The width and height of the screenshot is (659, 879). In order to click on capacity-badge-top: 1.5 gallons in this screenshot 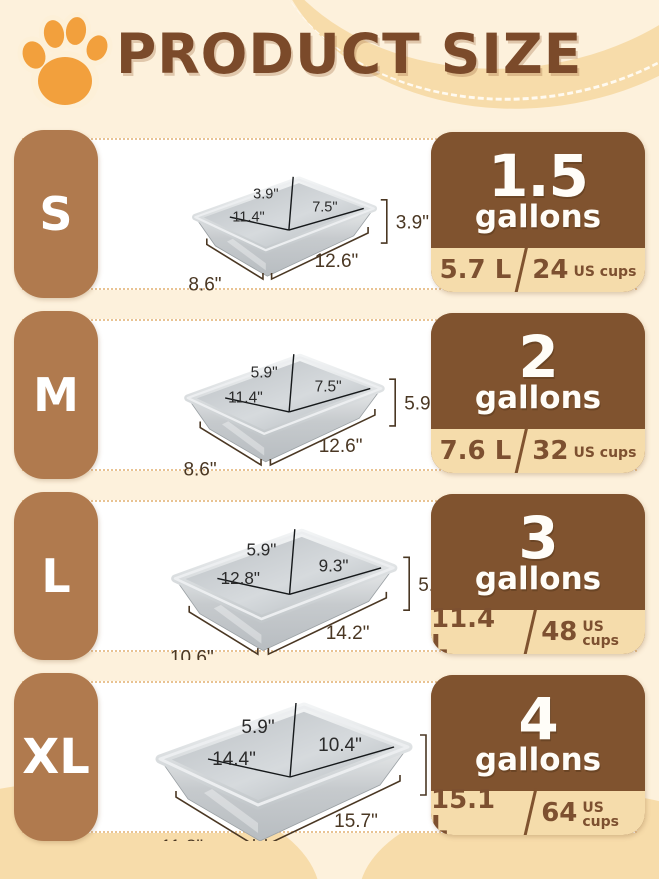, I will do `click(538, 190)`.